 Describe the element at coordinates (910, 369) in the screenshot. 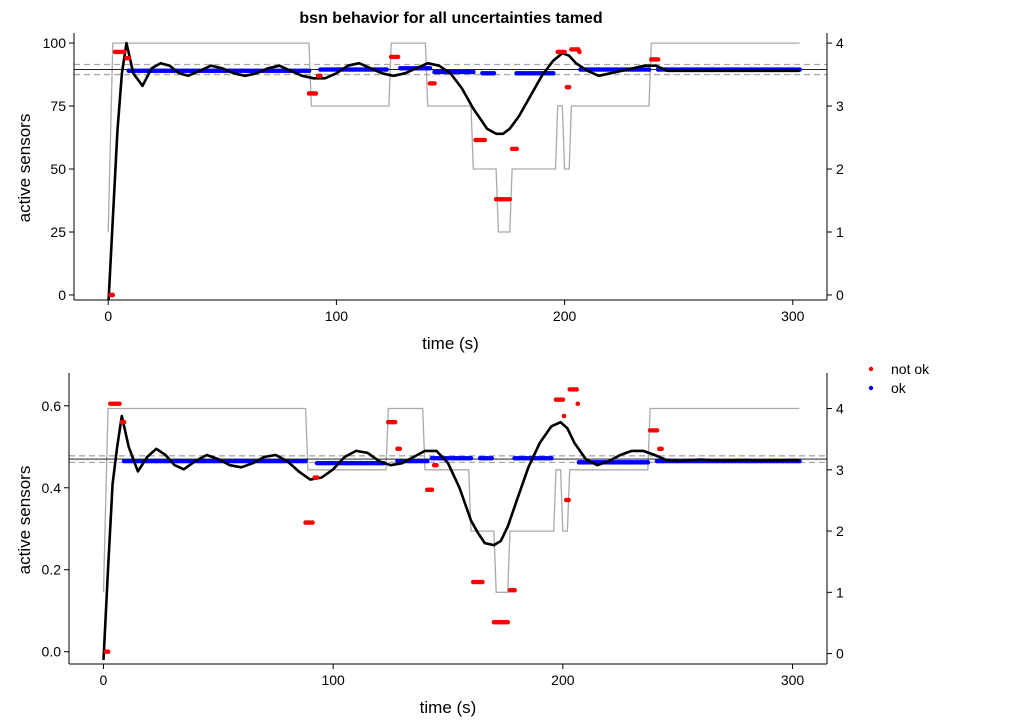

I see `legend-label-not-ok: not ok` at that location.